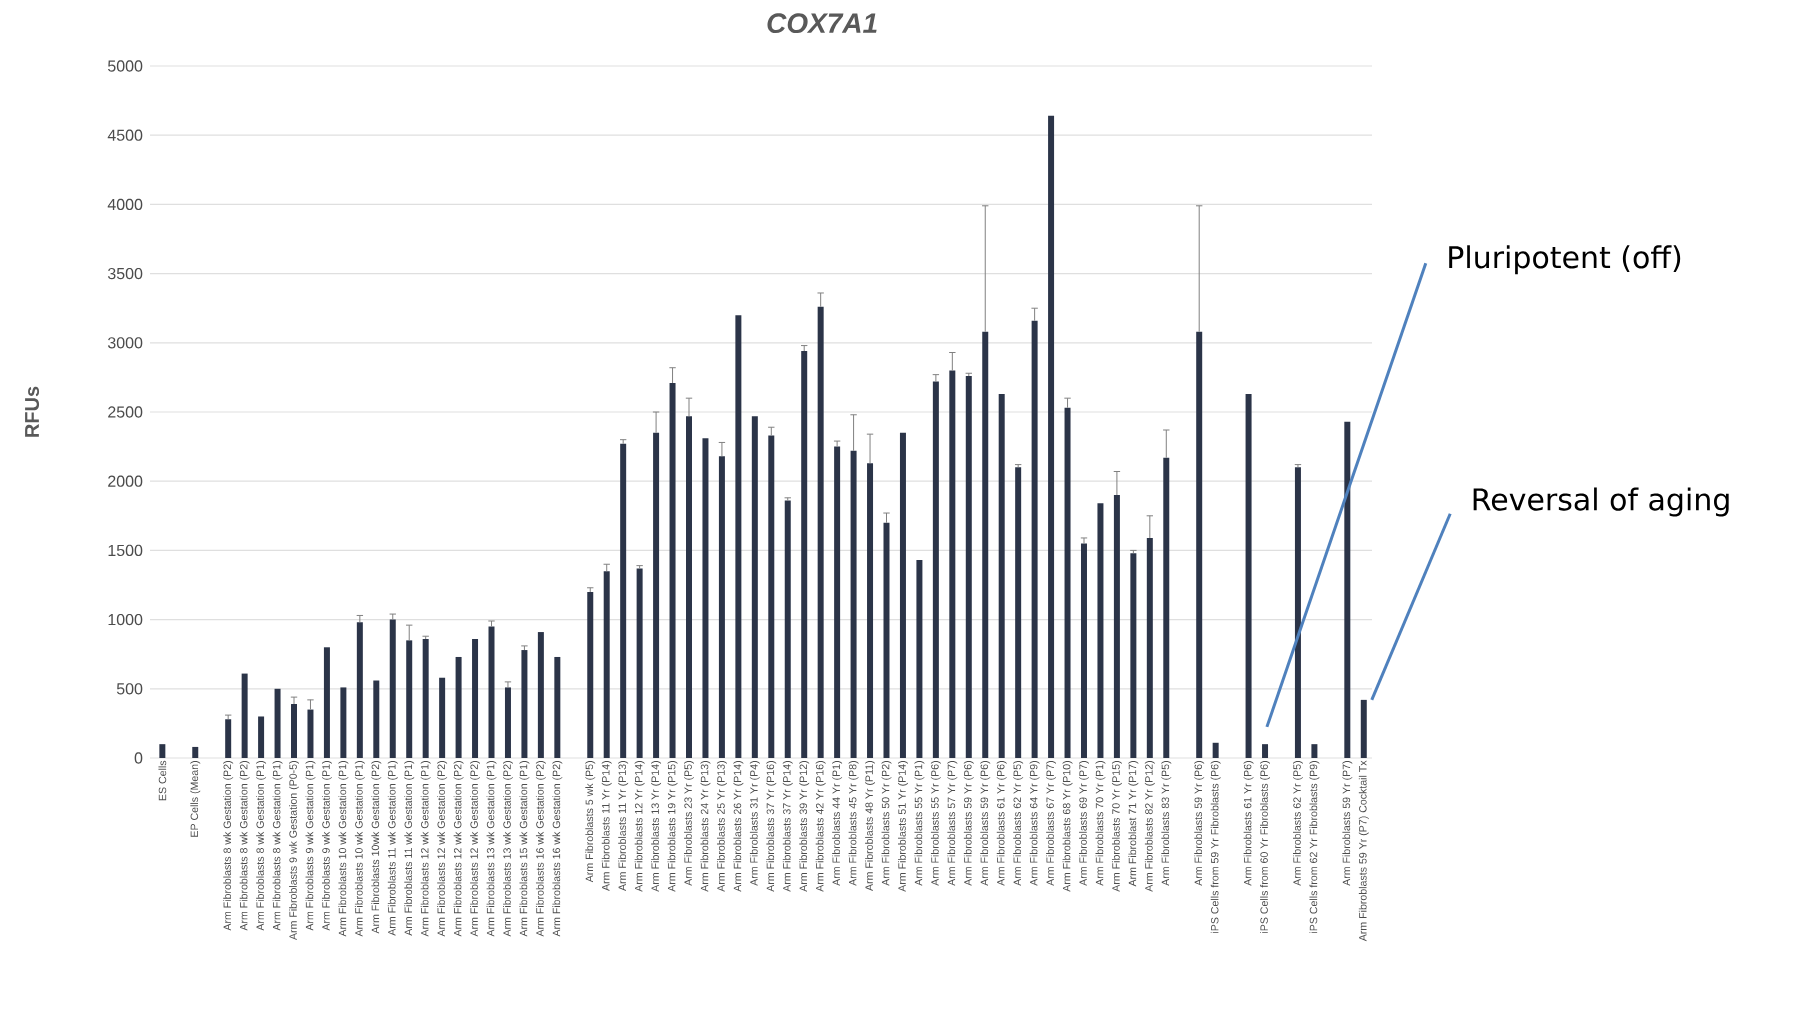 The width and height of the screenshot is (1810, 1018). I want to click on x-tick-label: Arm Fibroblasts 50 Yr (P2), so click(886, 823).